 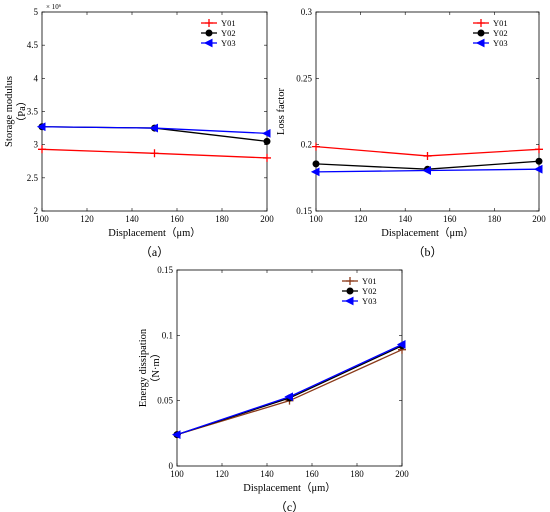 What do you see at coordinates (36, 145) in the screenshot?
I see `y-tick-label: 3` at bounding box center [36, 145].